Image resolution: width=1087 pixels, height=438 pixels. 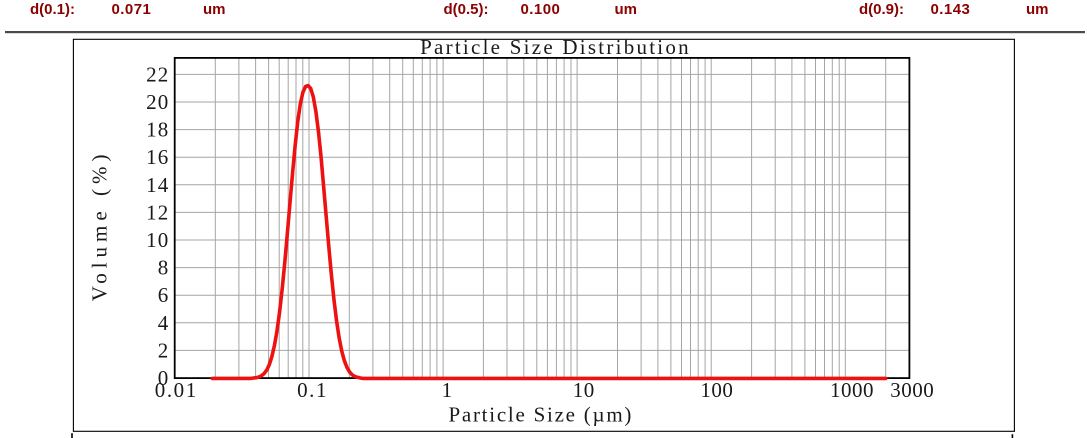 What do you see at coordinates (164, 378) in the screenshot?
I see `svg-text: 0` at bounding box center [164, 378].